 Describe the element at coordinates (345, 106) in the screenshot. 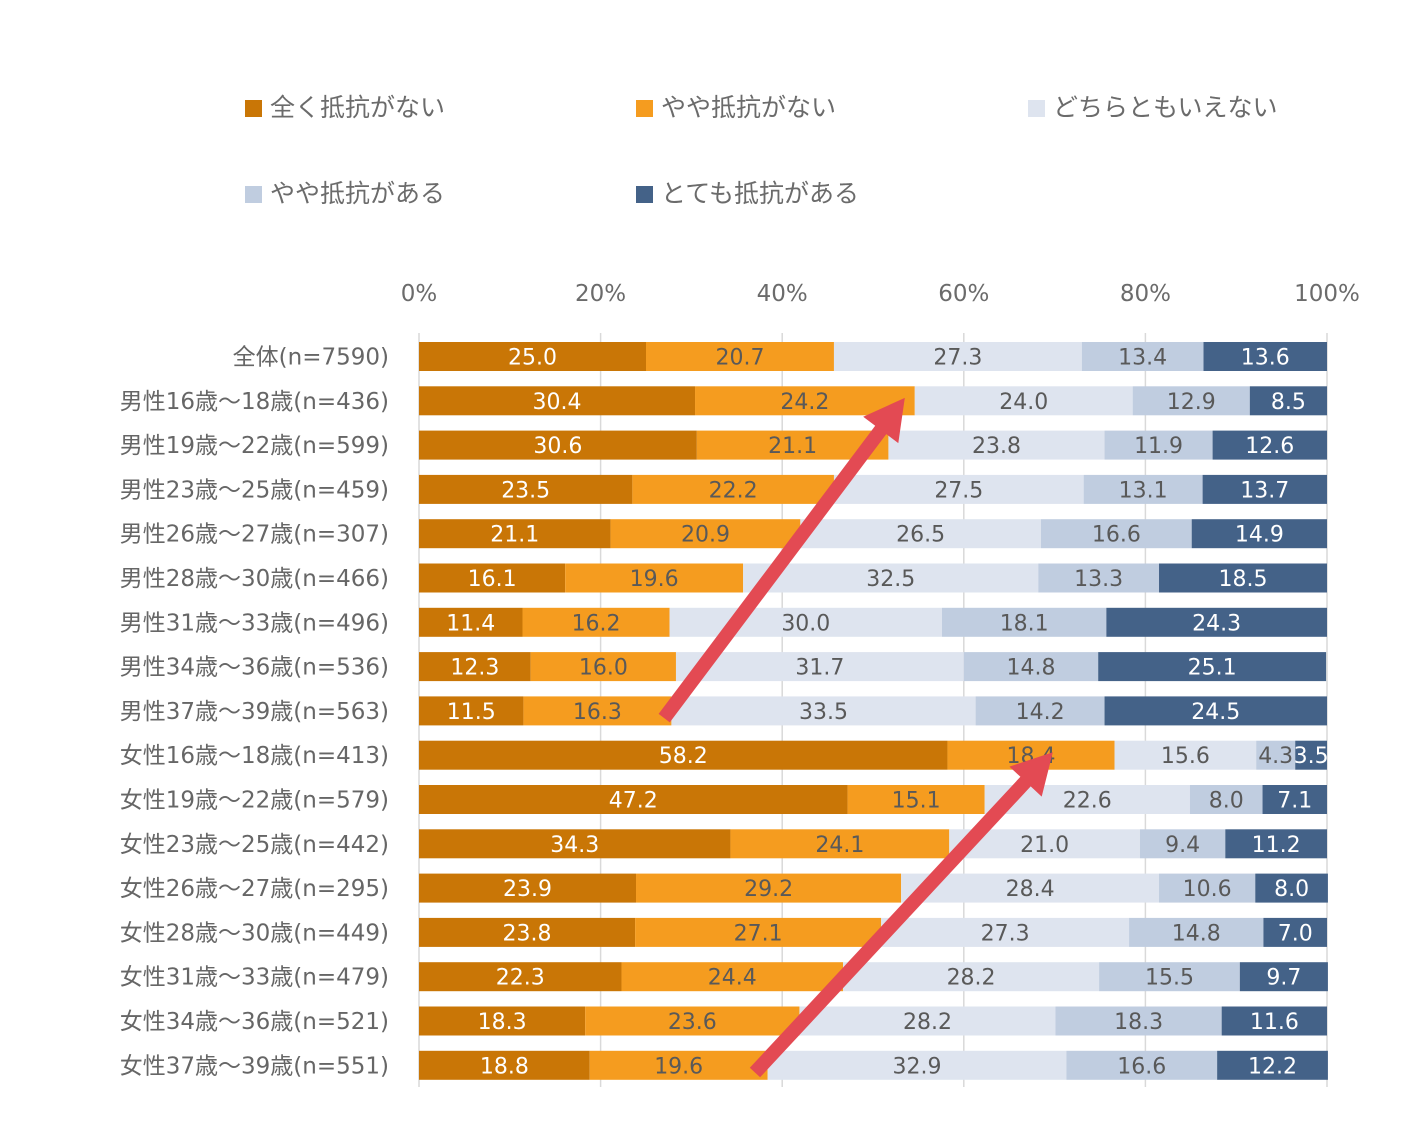

I see `legend-item: 全く抵抗がない` at that location.